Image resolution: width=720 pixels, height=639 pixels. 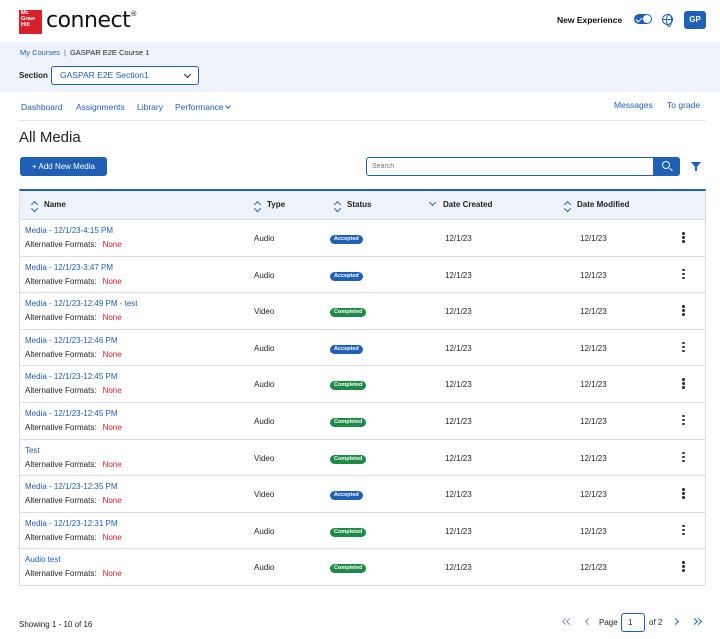 What do you see at coordinates (596, 204) in the screenshot?
I see `column-date-modified: Date Modified` at bounding box center [596, 204].